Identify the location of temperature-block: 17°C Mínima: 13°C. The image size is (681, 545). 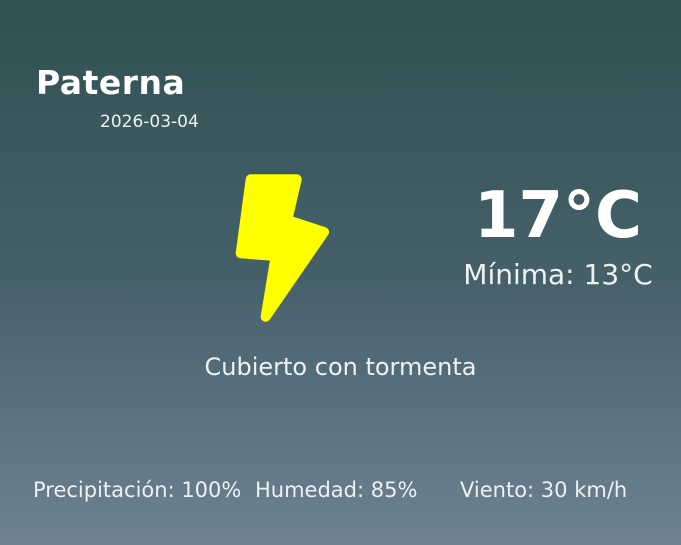
(552, 236).